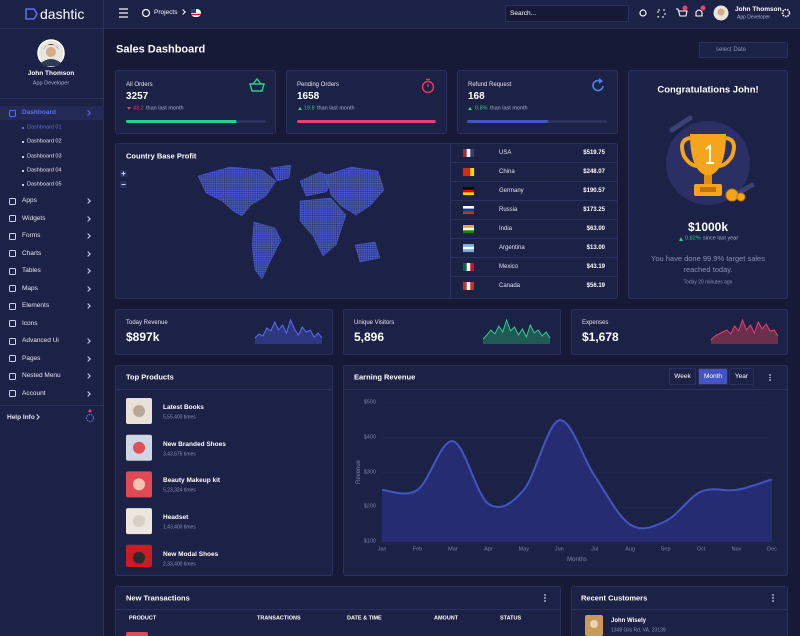 The height and width of the screenshot is (636, 800). What do you see at coordinates (708, 282) in the screenshot?
I see `congrats-time: Today 20 minutes ago` at bounding box center [708, 282].